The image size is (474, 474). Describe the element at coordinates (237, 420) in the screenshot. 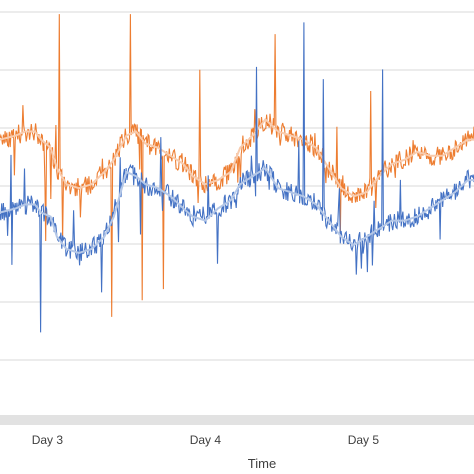

I see `x-axis-scrollbar-track` at that location.